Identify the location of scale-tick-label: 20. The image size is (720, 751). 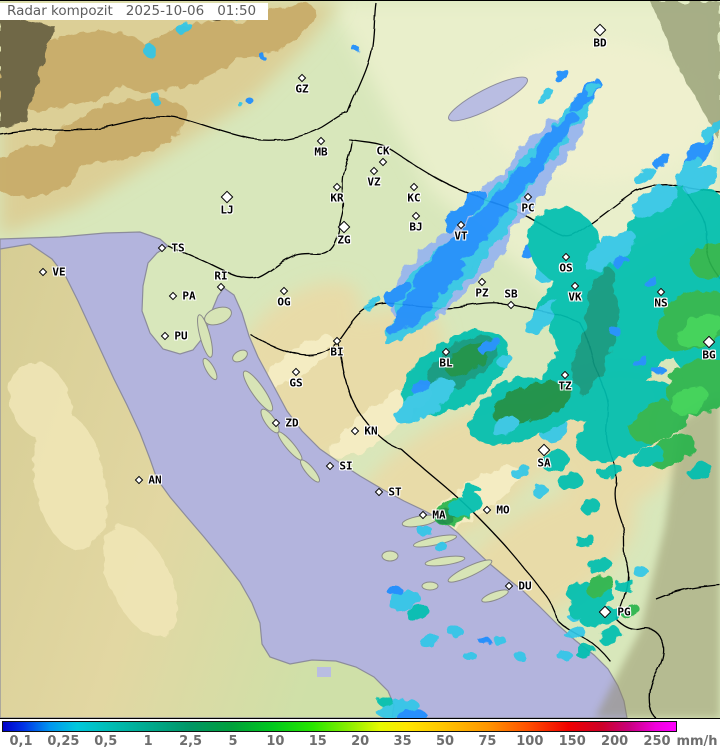
(360, 741).